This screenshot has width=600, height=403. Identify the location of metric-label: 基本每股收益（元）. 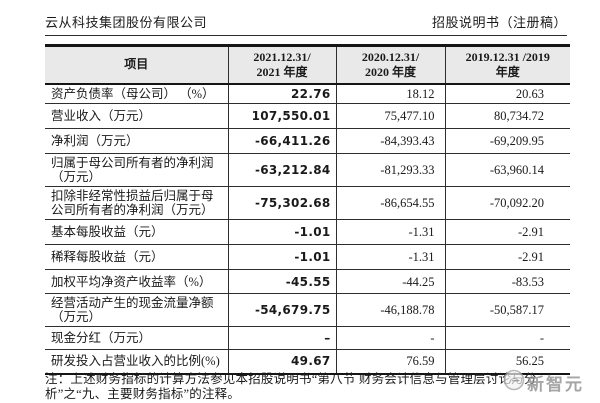
(136, 232).